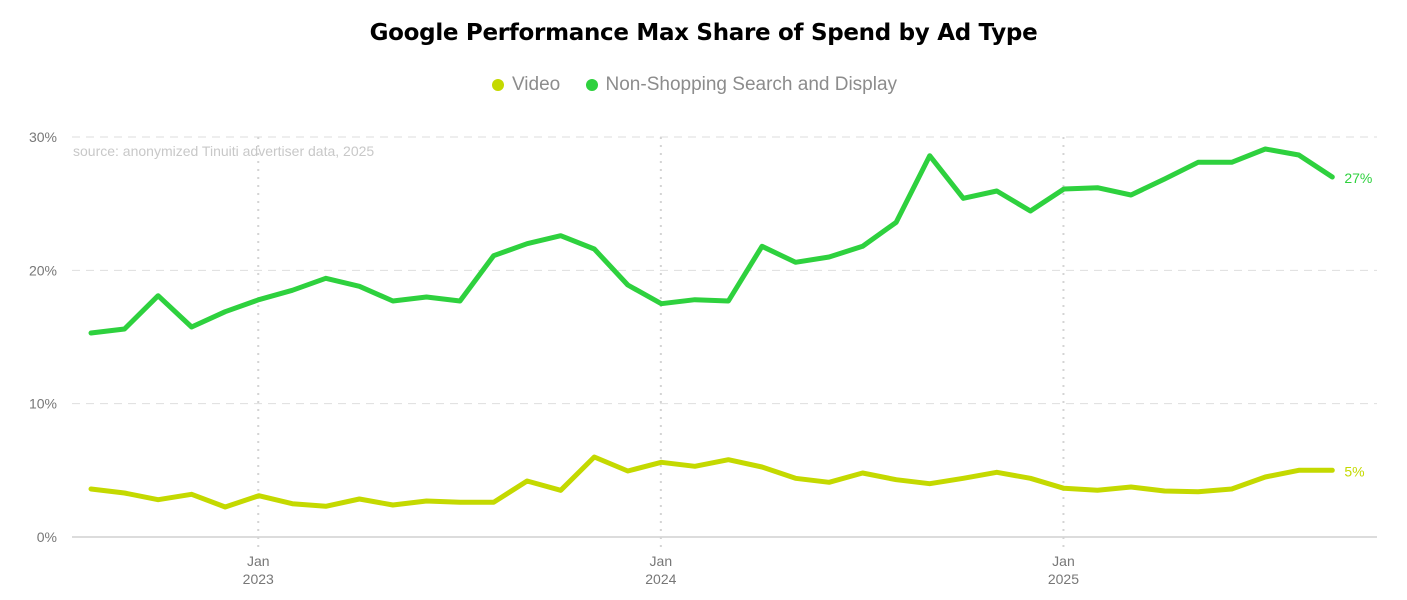  What do you see at coordinates (1063, 579) in the screenshot?
I see `x-tick-label: 2025` at bounding box center [1063, 579].